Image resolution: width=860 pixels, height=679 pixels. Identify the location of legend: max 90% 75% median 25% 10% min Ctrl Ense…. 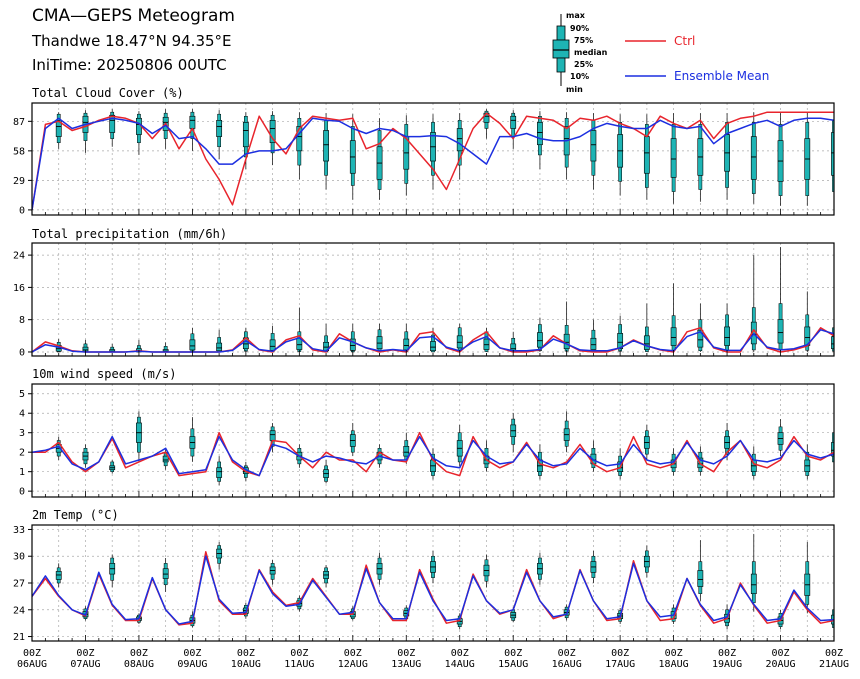
(660, 52).